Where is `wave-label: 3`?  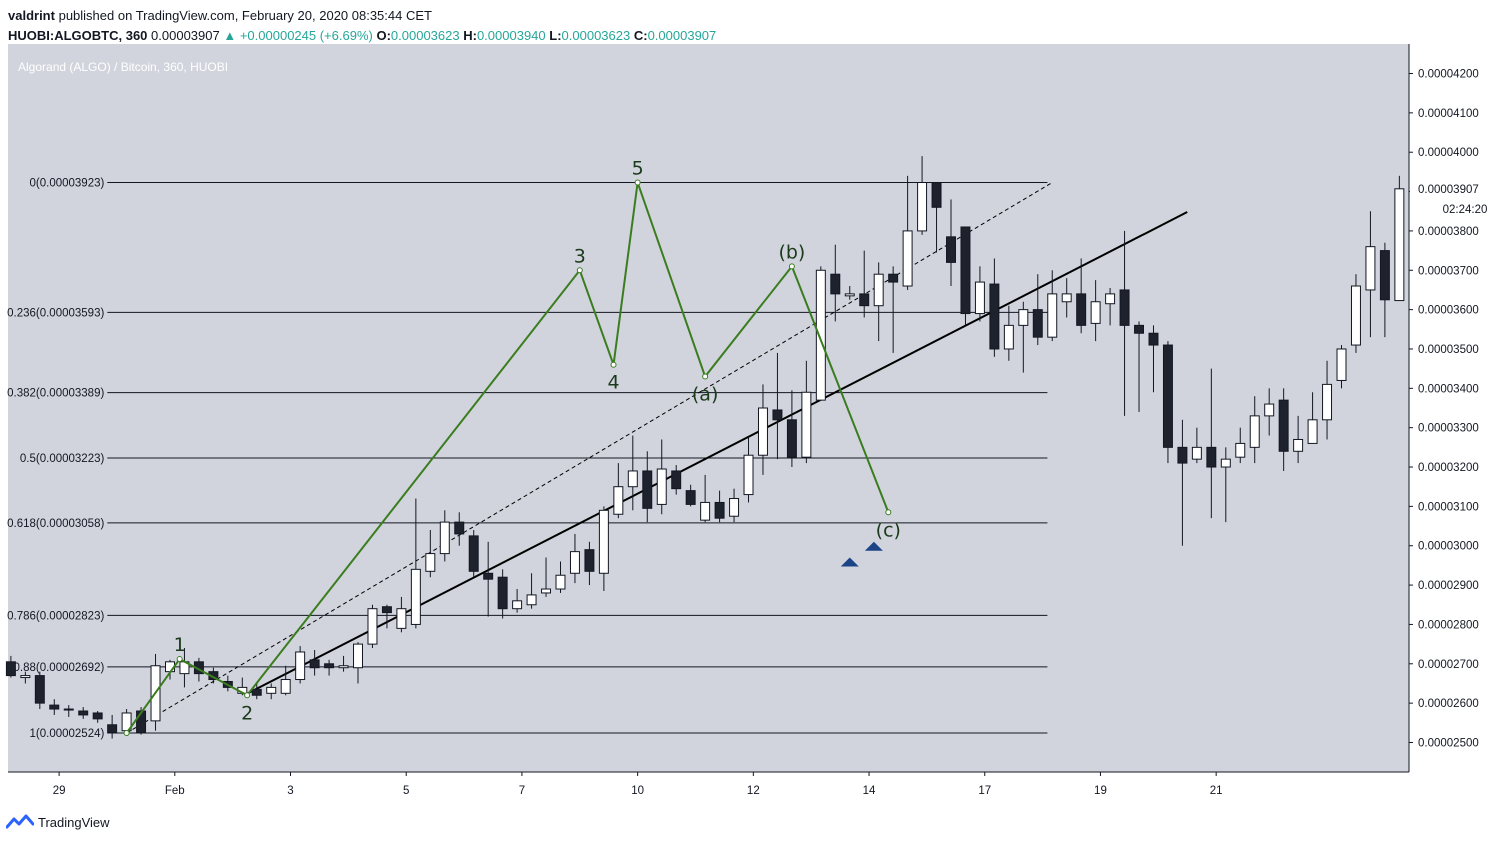
wave-label: 3 is located at coordinates (580, 256).